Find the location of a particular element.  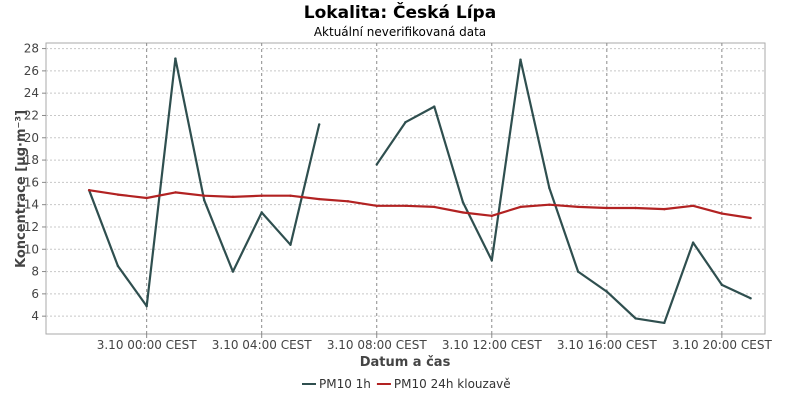

x-tick-label: 3.10 16:00 CEST is located at coordinates (607, 345).